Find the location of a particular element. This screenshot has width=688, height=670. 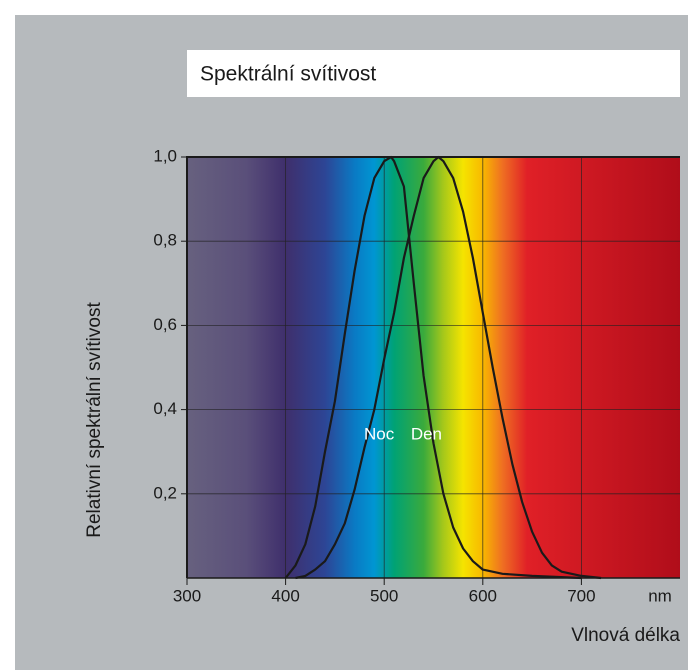

x-unit-label: nm is located at coordinates (660, 595).